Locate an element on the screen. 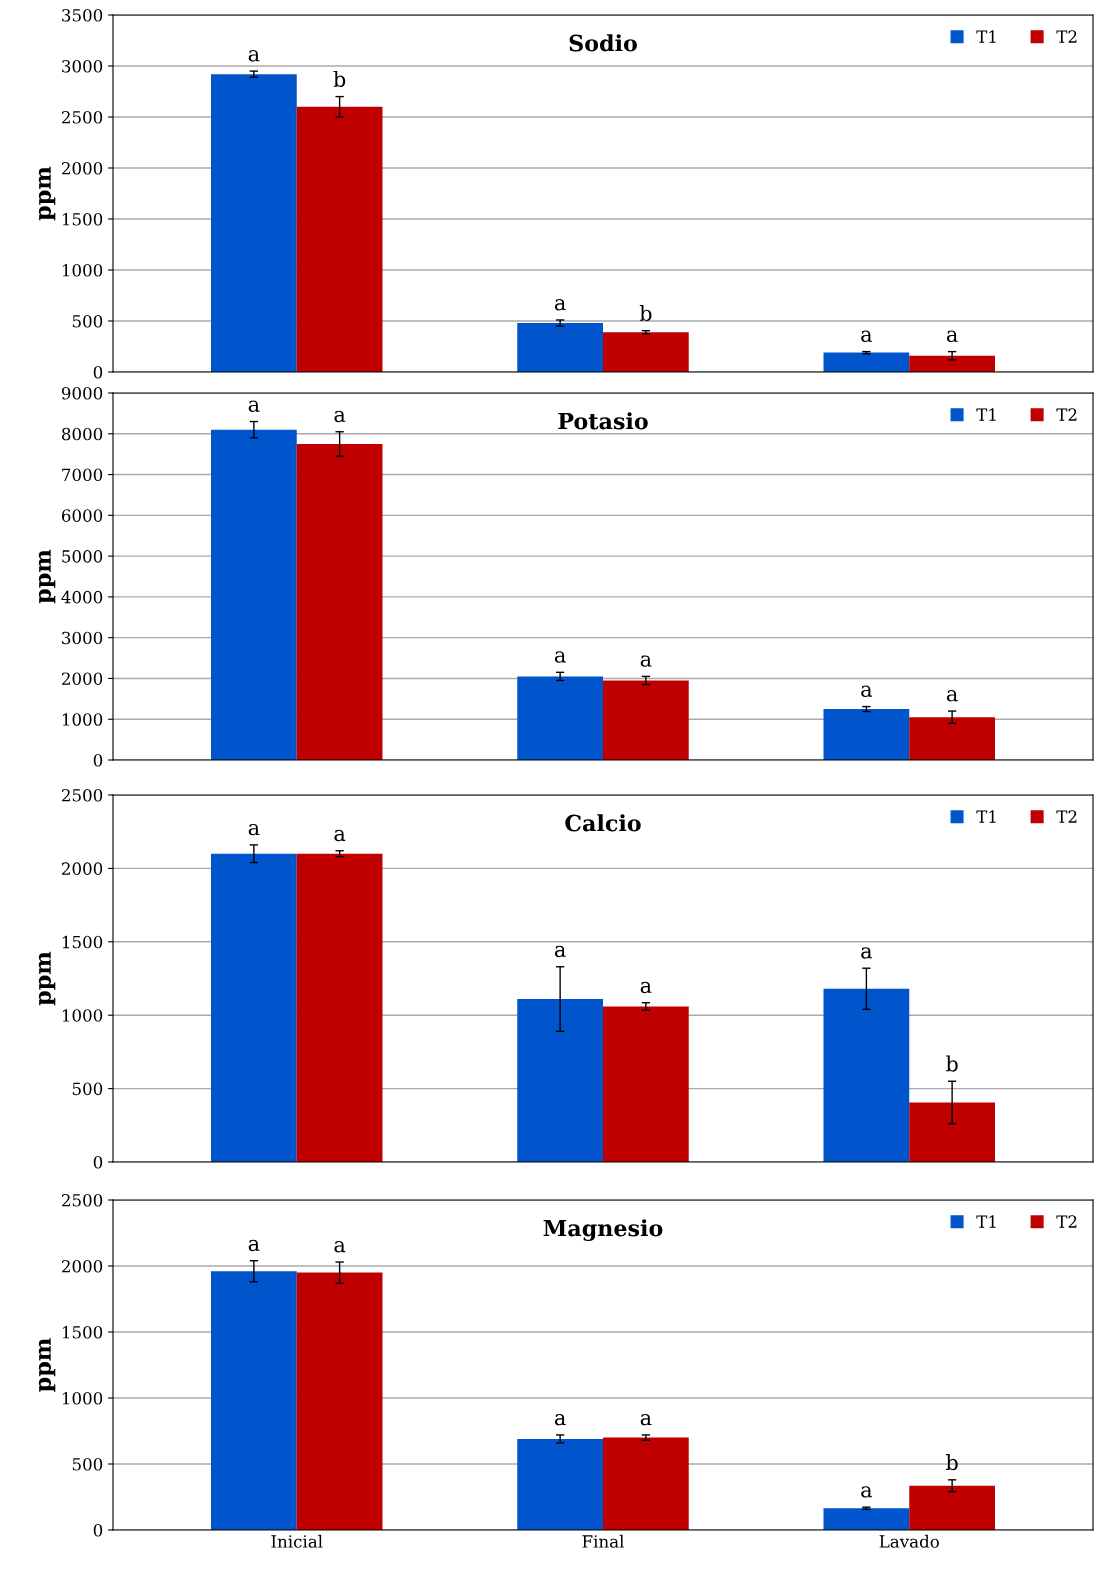 The height and width of the screenshot is (1582, 1103). y-tick-label: 5000 is located at coordinates (82, 556).